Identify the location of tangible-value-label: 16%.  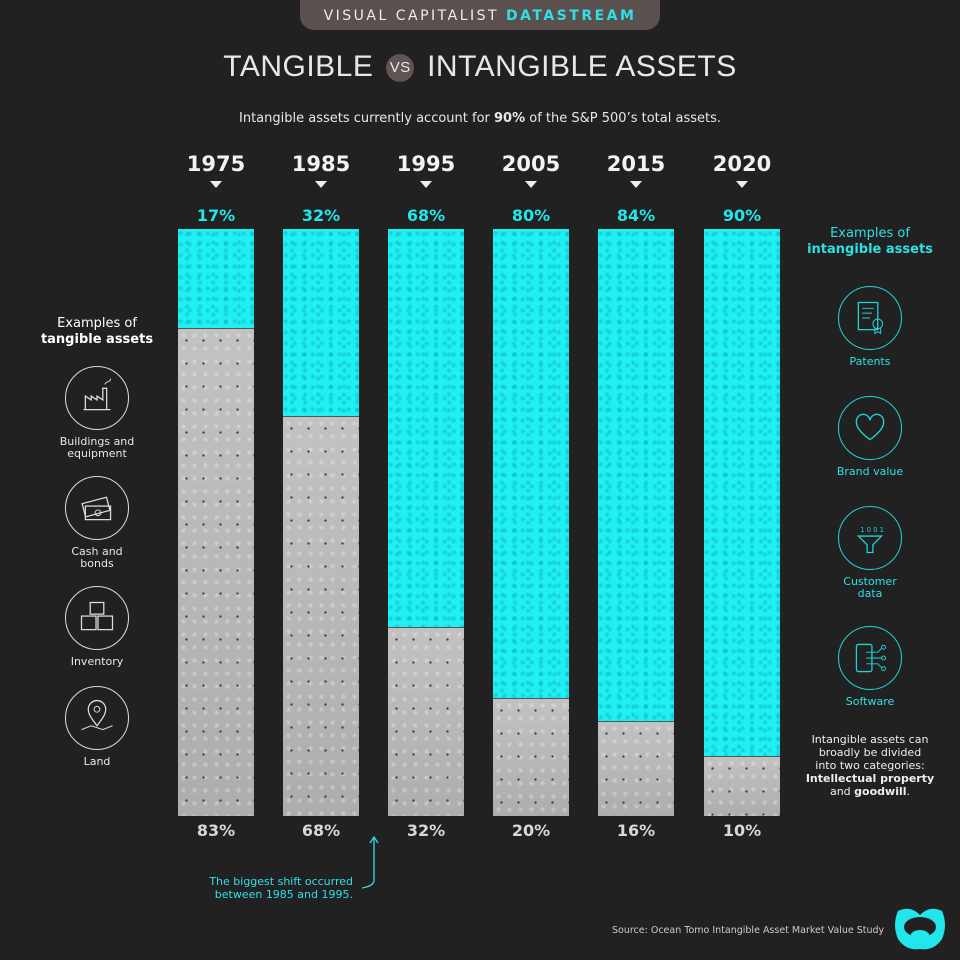
(636, 830).